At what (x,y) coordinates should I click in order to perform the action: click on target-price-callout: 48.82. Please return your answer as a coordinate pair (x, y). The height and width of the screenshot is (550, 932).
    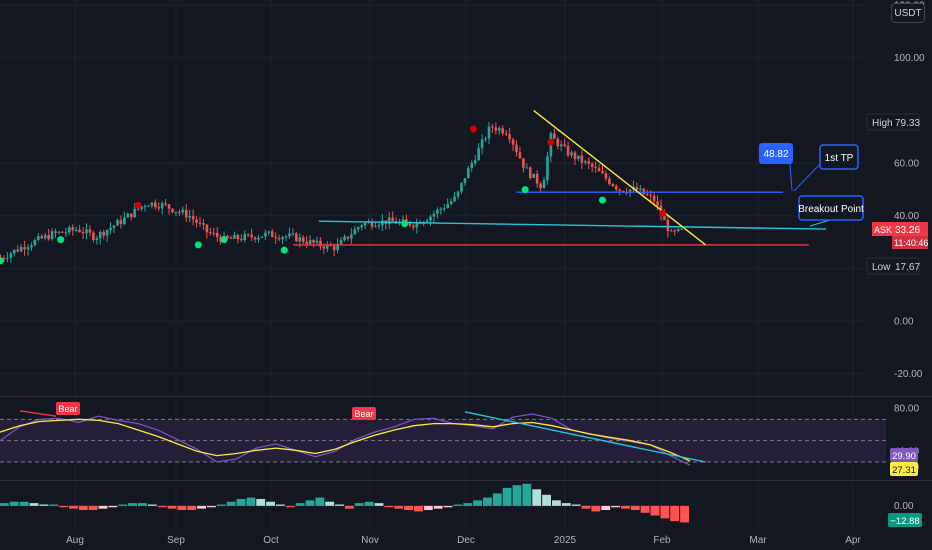
    Looking at the image, I should click on (776, 153).